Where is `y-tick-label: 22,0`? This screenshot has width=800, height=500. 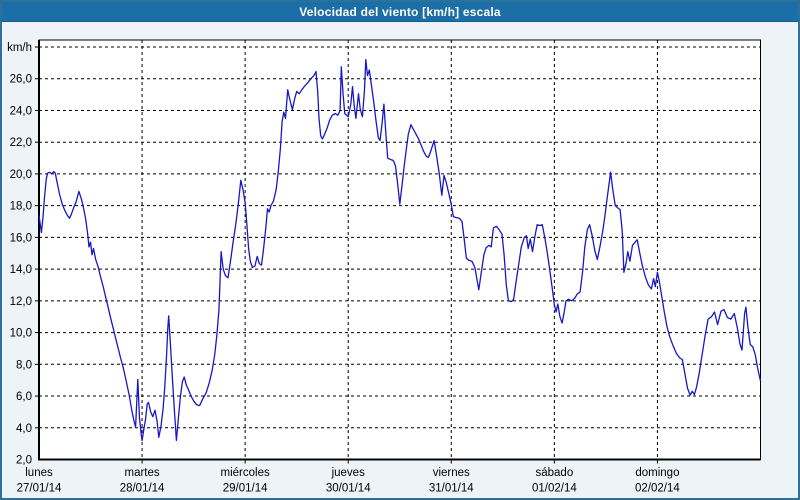
y-tick-label: 22,0 is located at coordinates (21, 143).